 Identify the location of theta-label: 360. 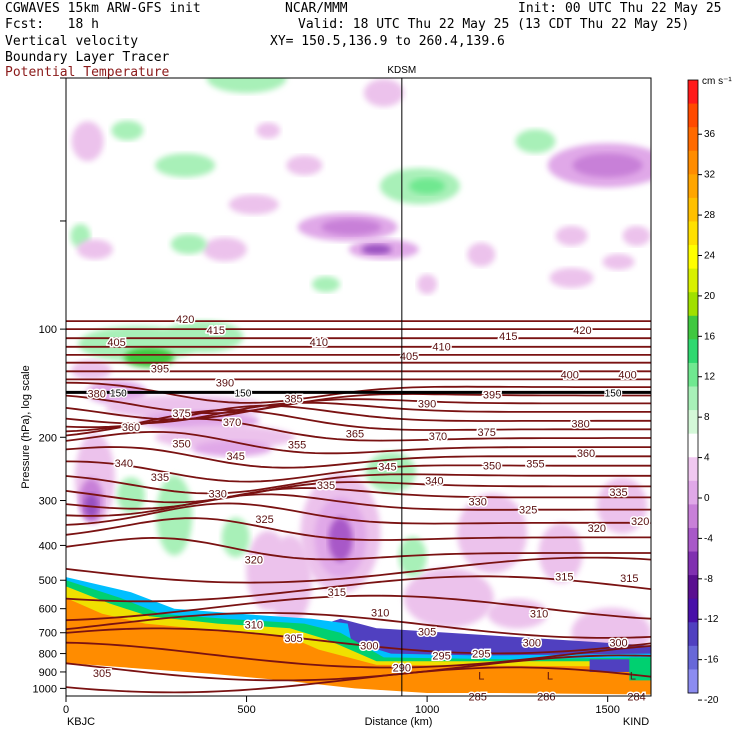
(131, 428).